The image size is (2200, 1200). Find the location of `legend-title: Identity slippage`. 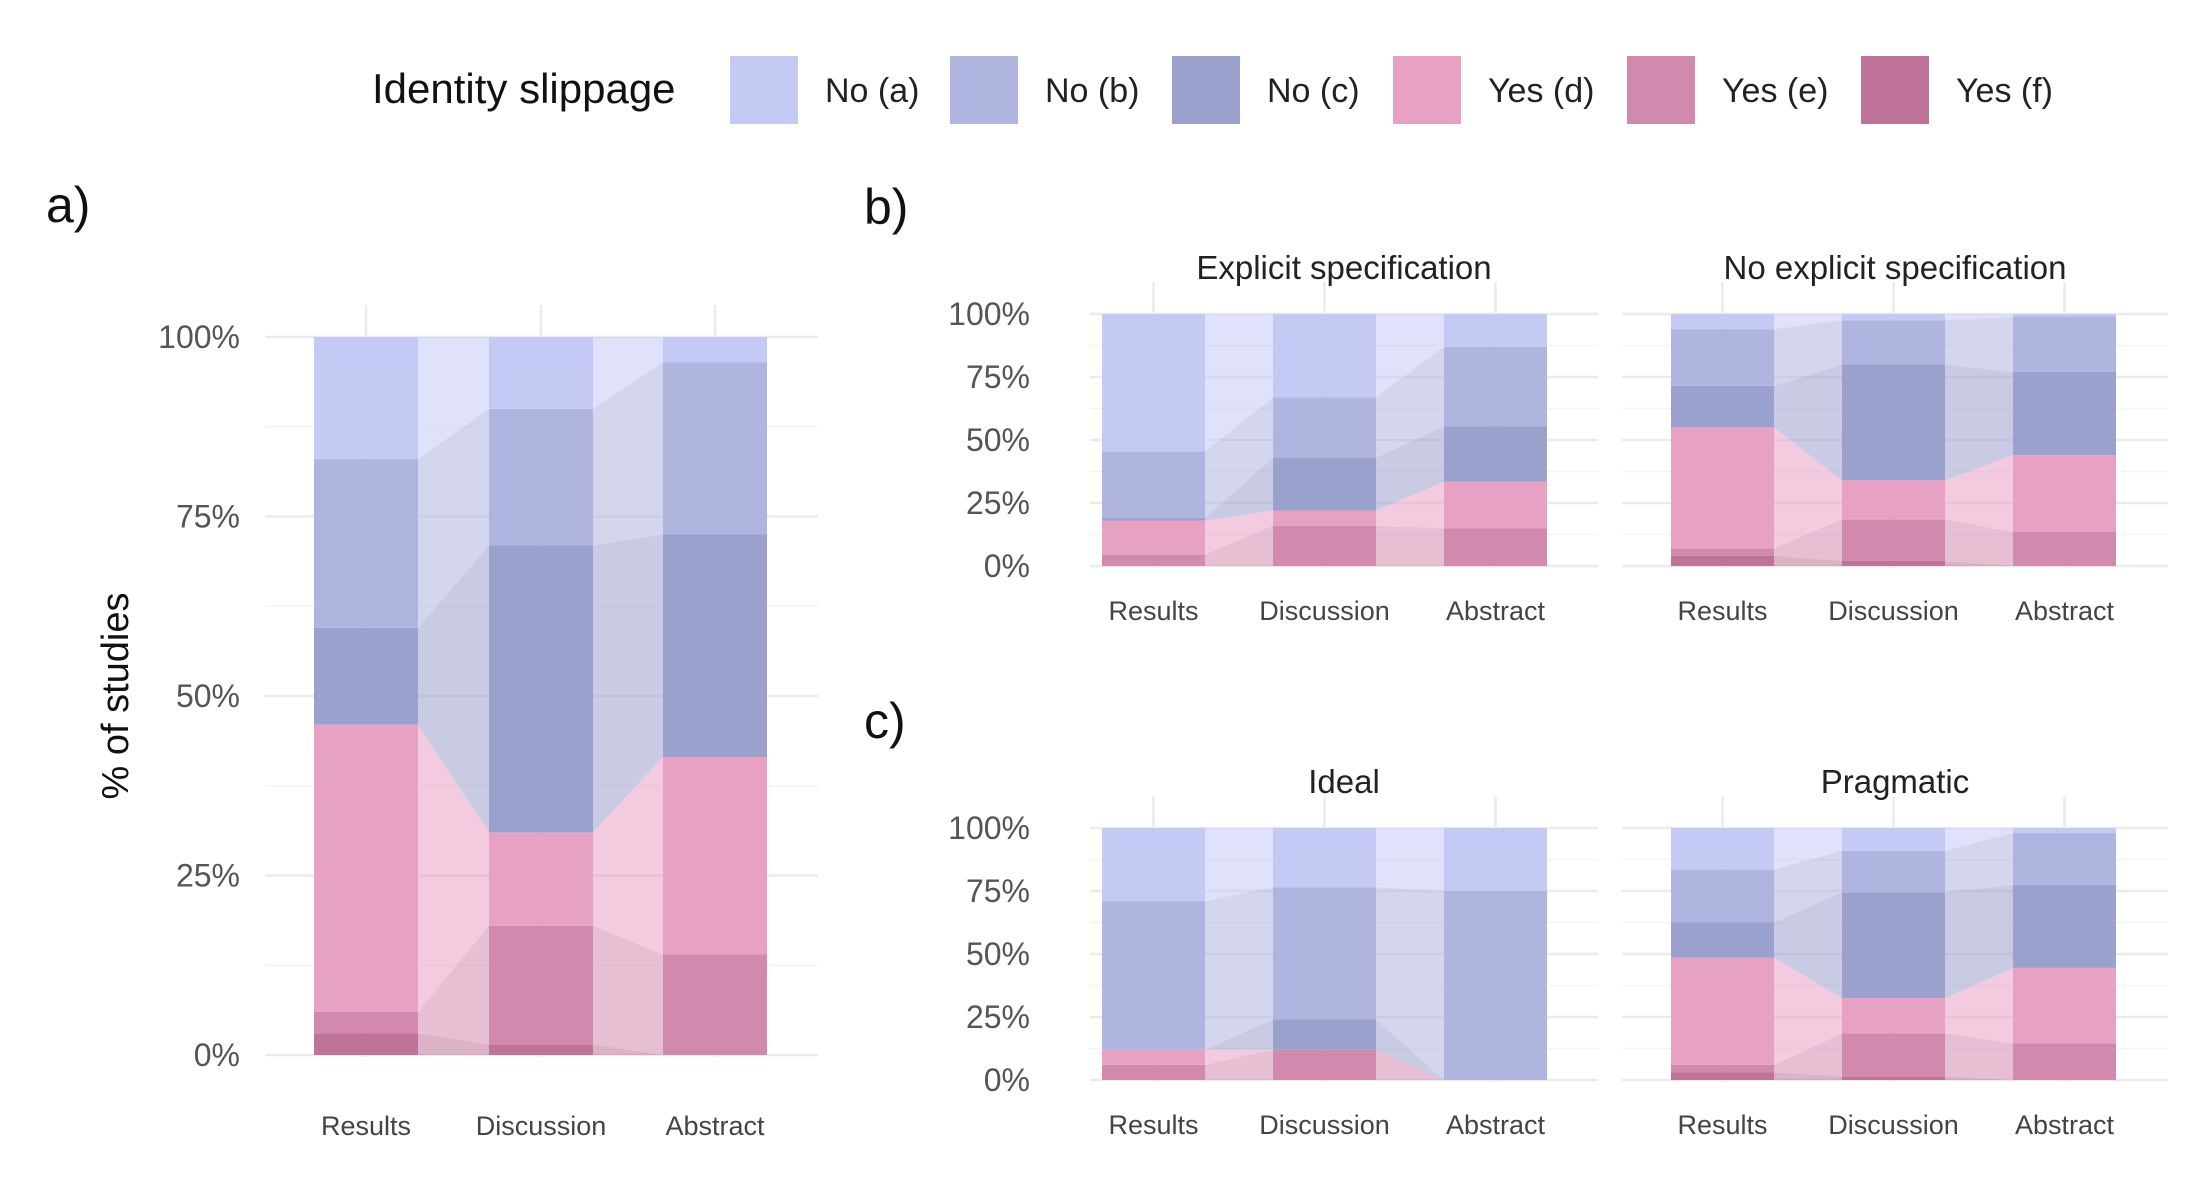

legend-title: Identity slippage is located at coordinates (524, 88).